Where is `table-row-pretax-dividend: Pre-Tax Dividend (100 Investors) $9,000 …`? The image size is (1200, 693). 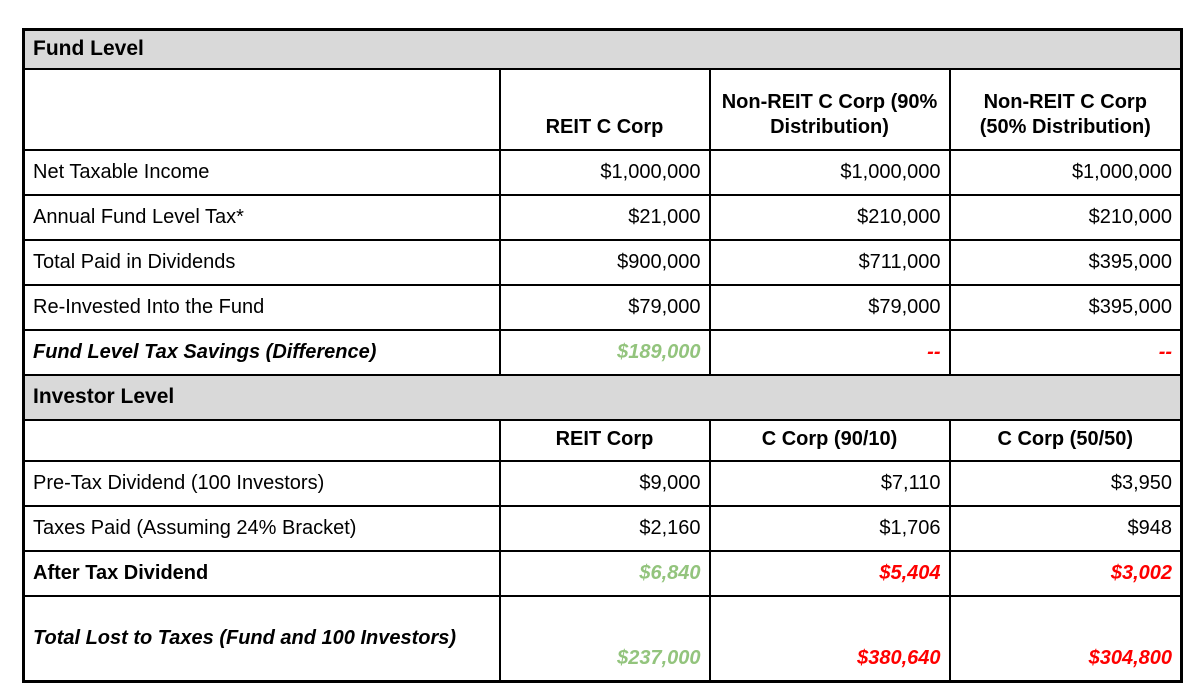
table-row-pretax-dividend: Pre-Tax Dividend (100 Investors) $9,000 … is located at coordinates (602, 483).